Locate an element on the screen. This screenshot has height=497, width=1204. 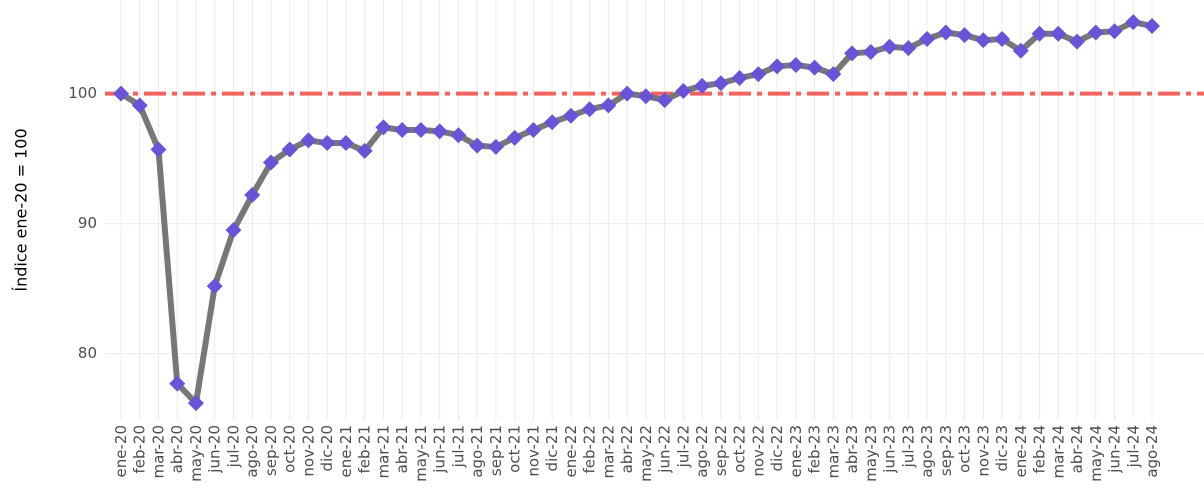
x-tick-label: ene-22 is located at coordinates (571, 451).